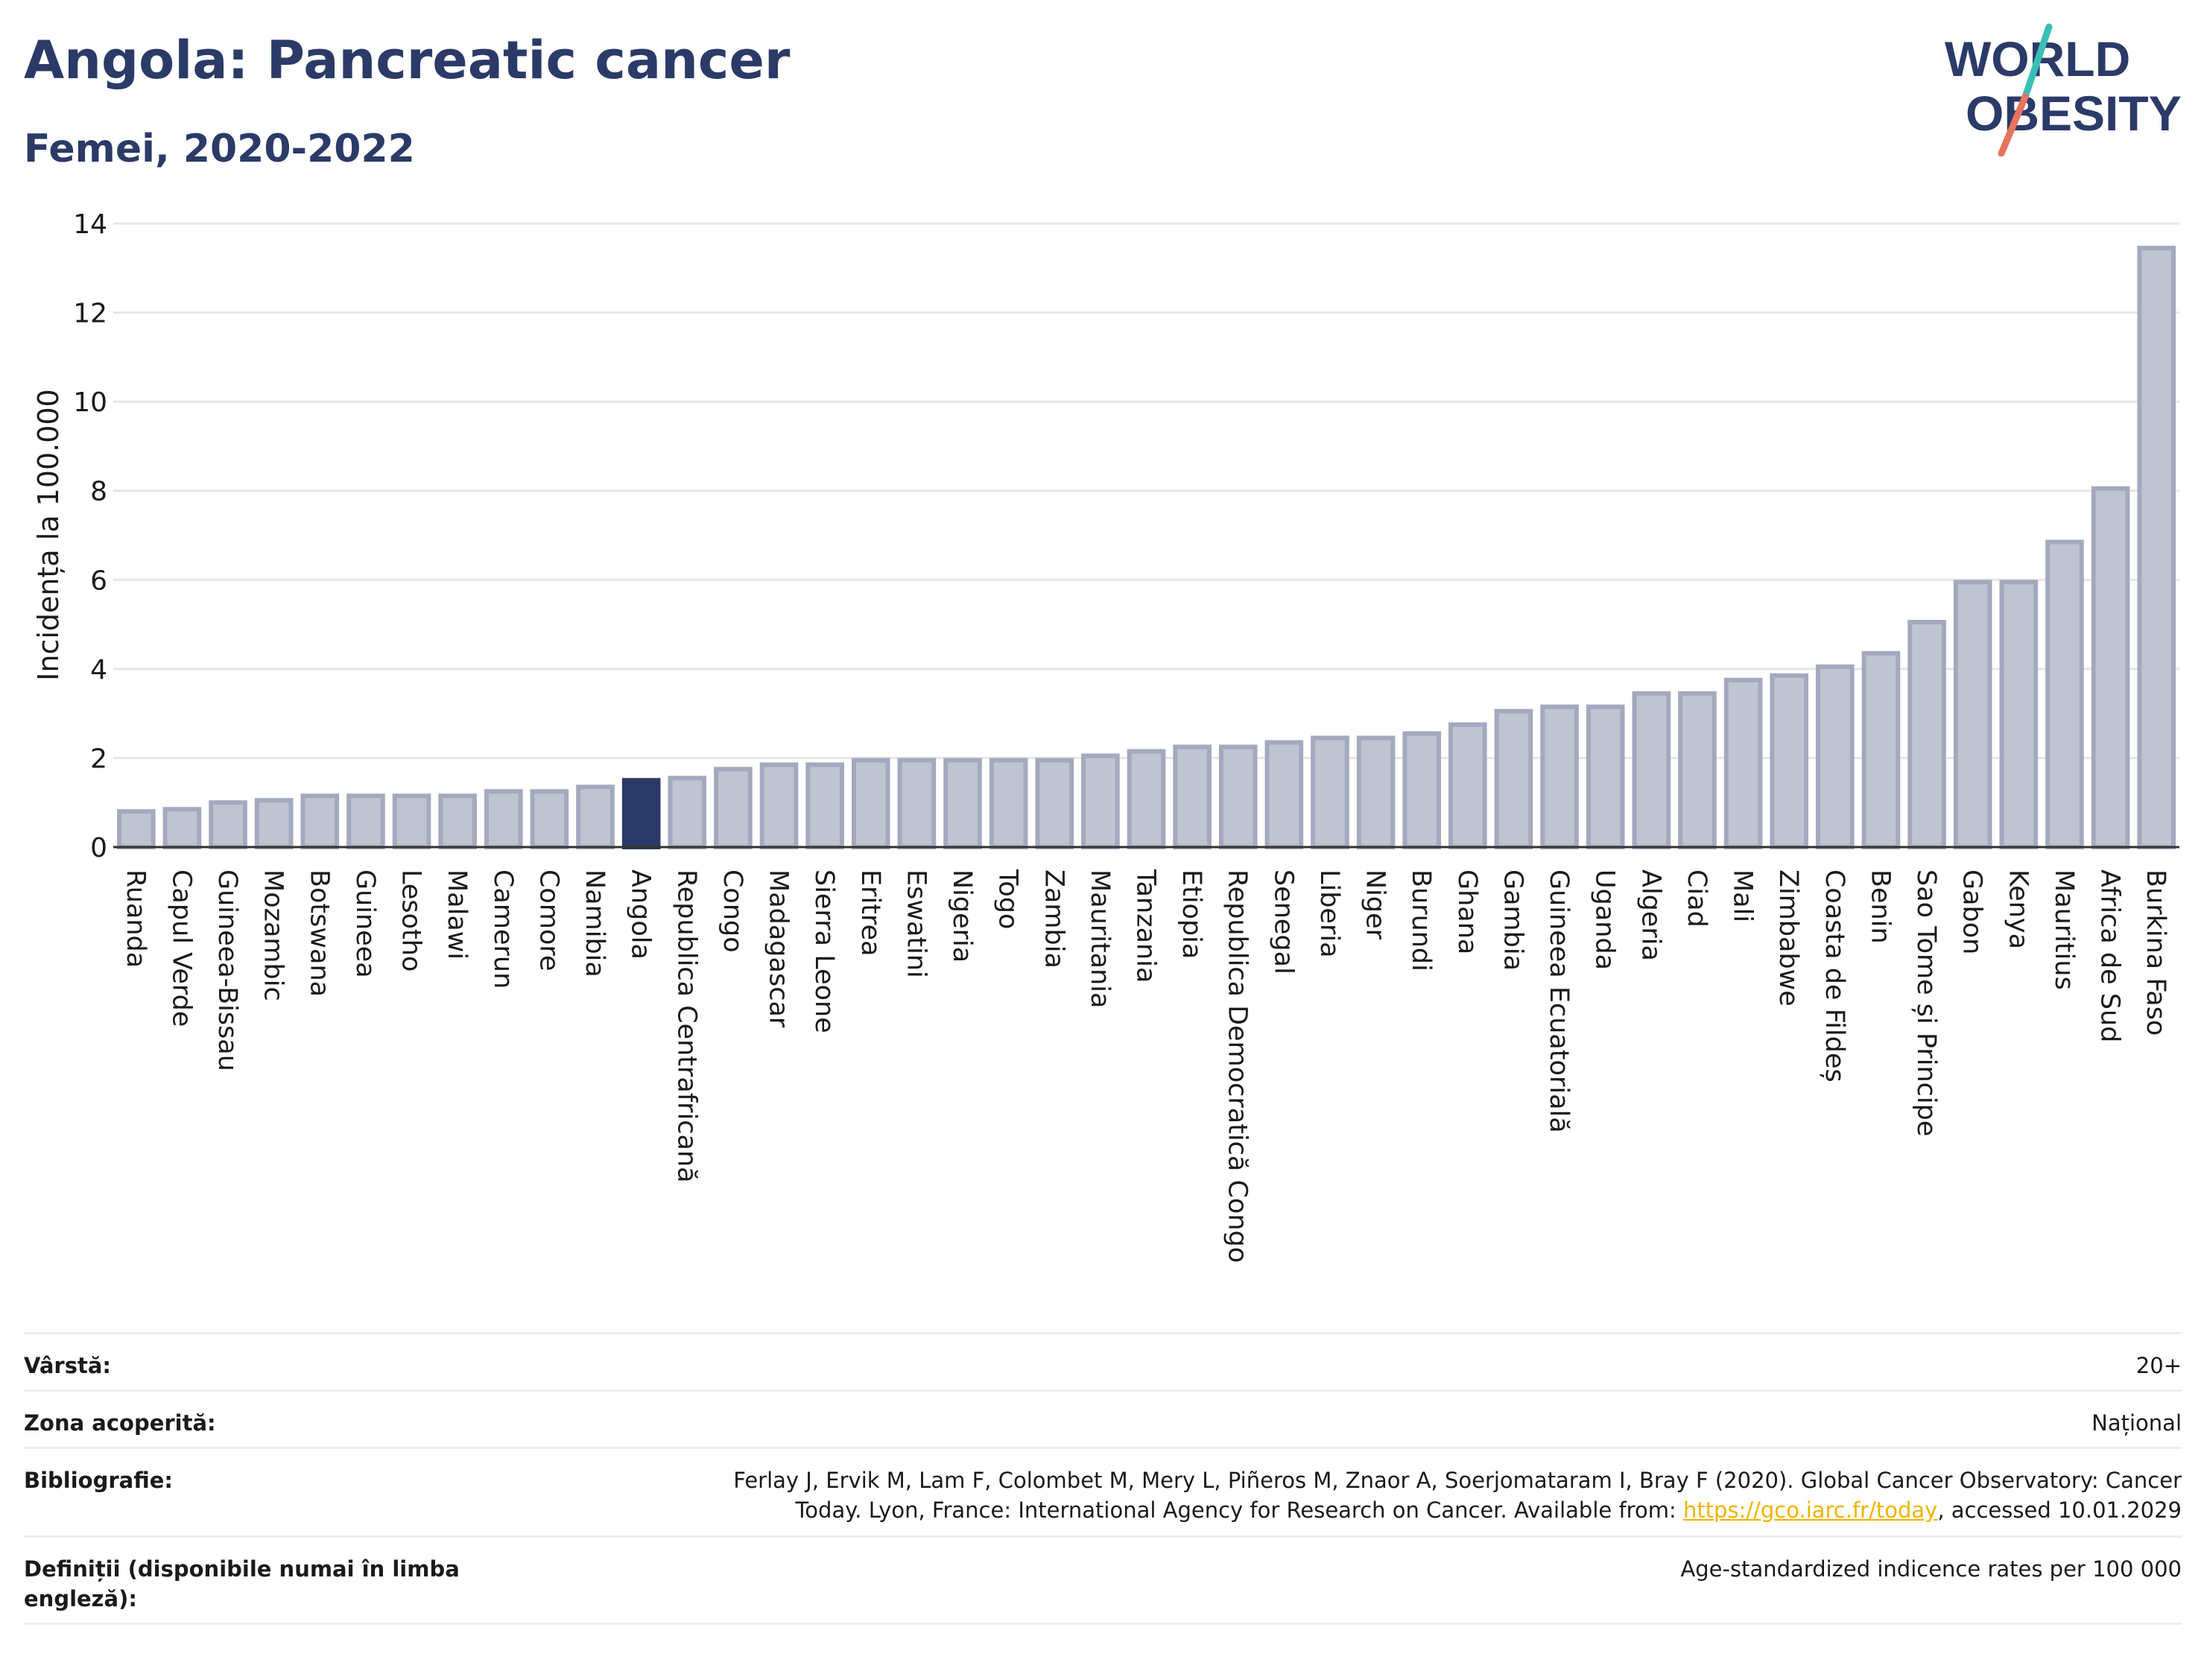  What do you see at coordinates (136, 829) in the screenshot?
I see `bar-ruanda` at bounding box center [136, 829].